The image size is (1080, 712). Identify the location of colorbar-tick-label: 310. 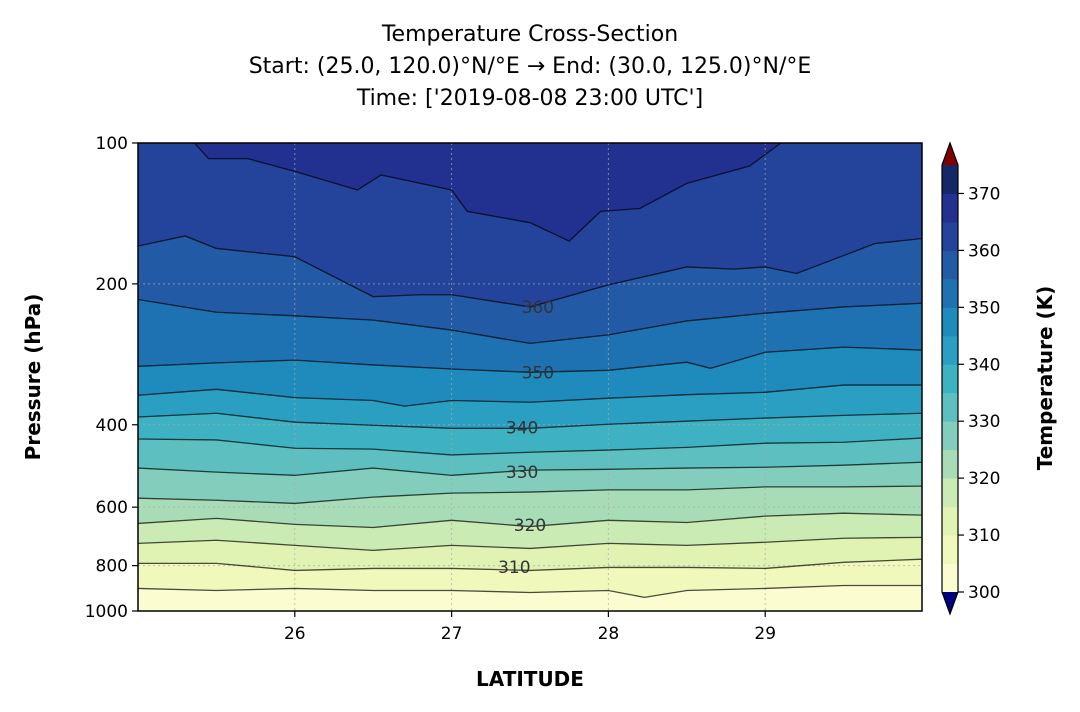
(984, 536).